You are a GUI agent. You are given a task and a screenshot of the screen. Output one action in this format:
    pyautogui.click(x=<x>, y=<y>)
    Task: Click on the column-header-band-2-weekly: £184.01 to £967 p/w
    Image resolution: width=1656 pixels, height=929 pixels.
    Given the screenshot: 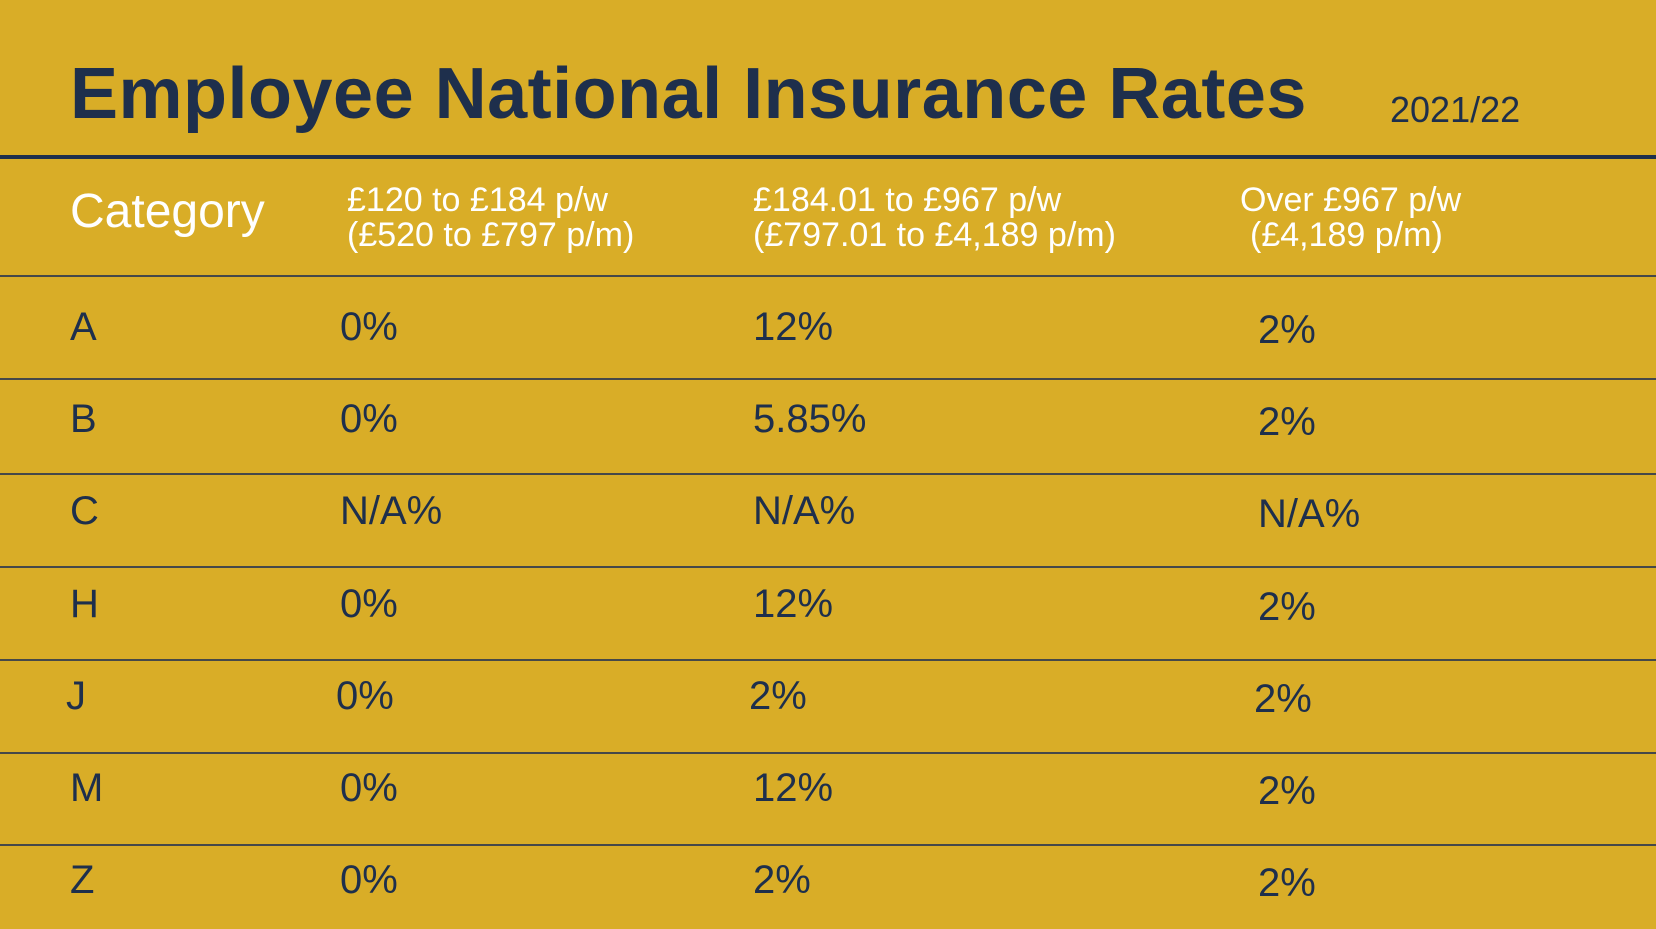 What is the action you would take?
    pyautogui.click(x=907, y=200)
    